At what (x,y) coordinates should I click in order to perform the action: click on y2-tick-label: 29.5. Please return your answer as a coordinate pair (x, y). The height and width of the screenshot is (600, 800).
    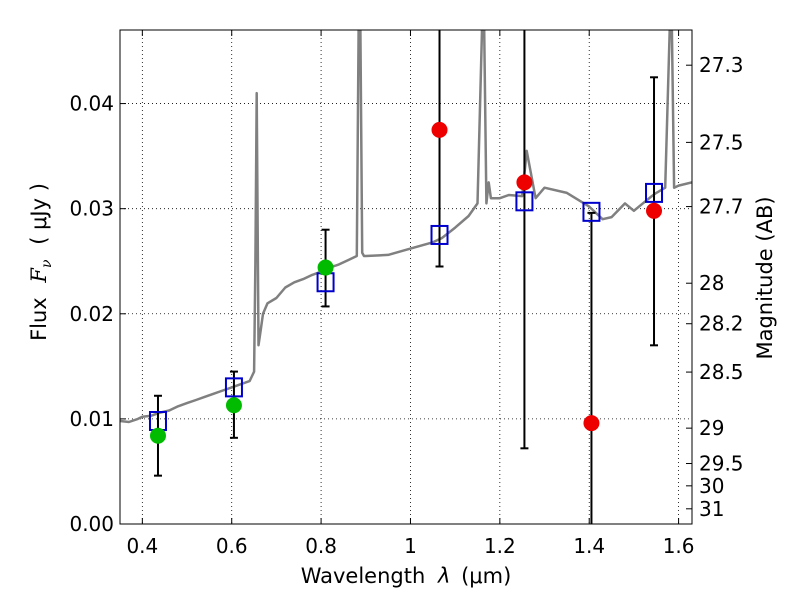
    Looking at the image, I should click on (721, 464).